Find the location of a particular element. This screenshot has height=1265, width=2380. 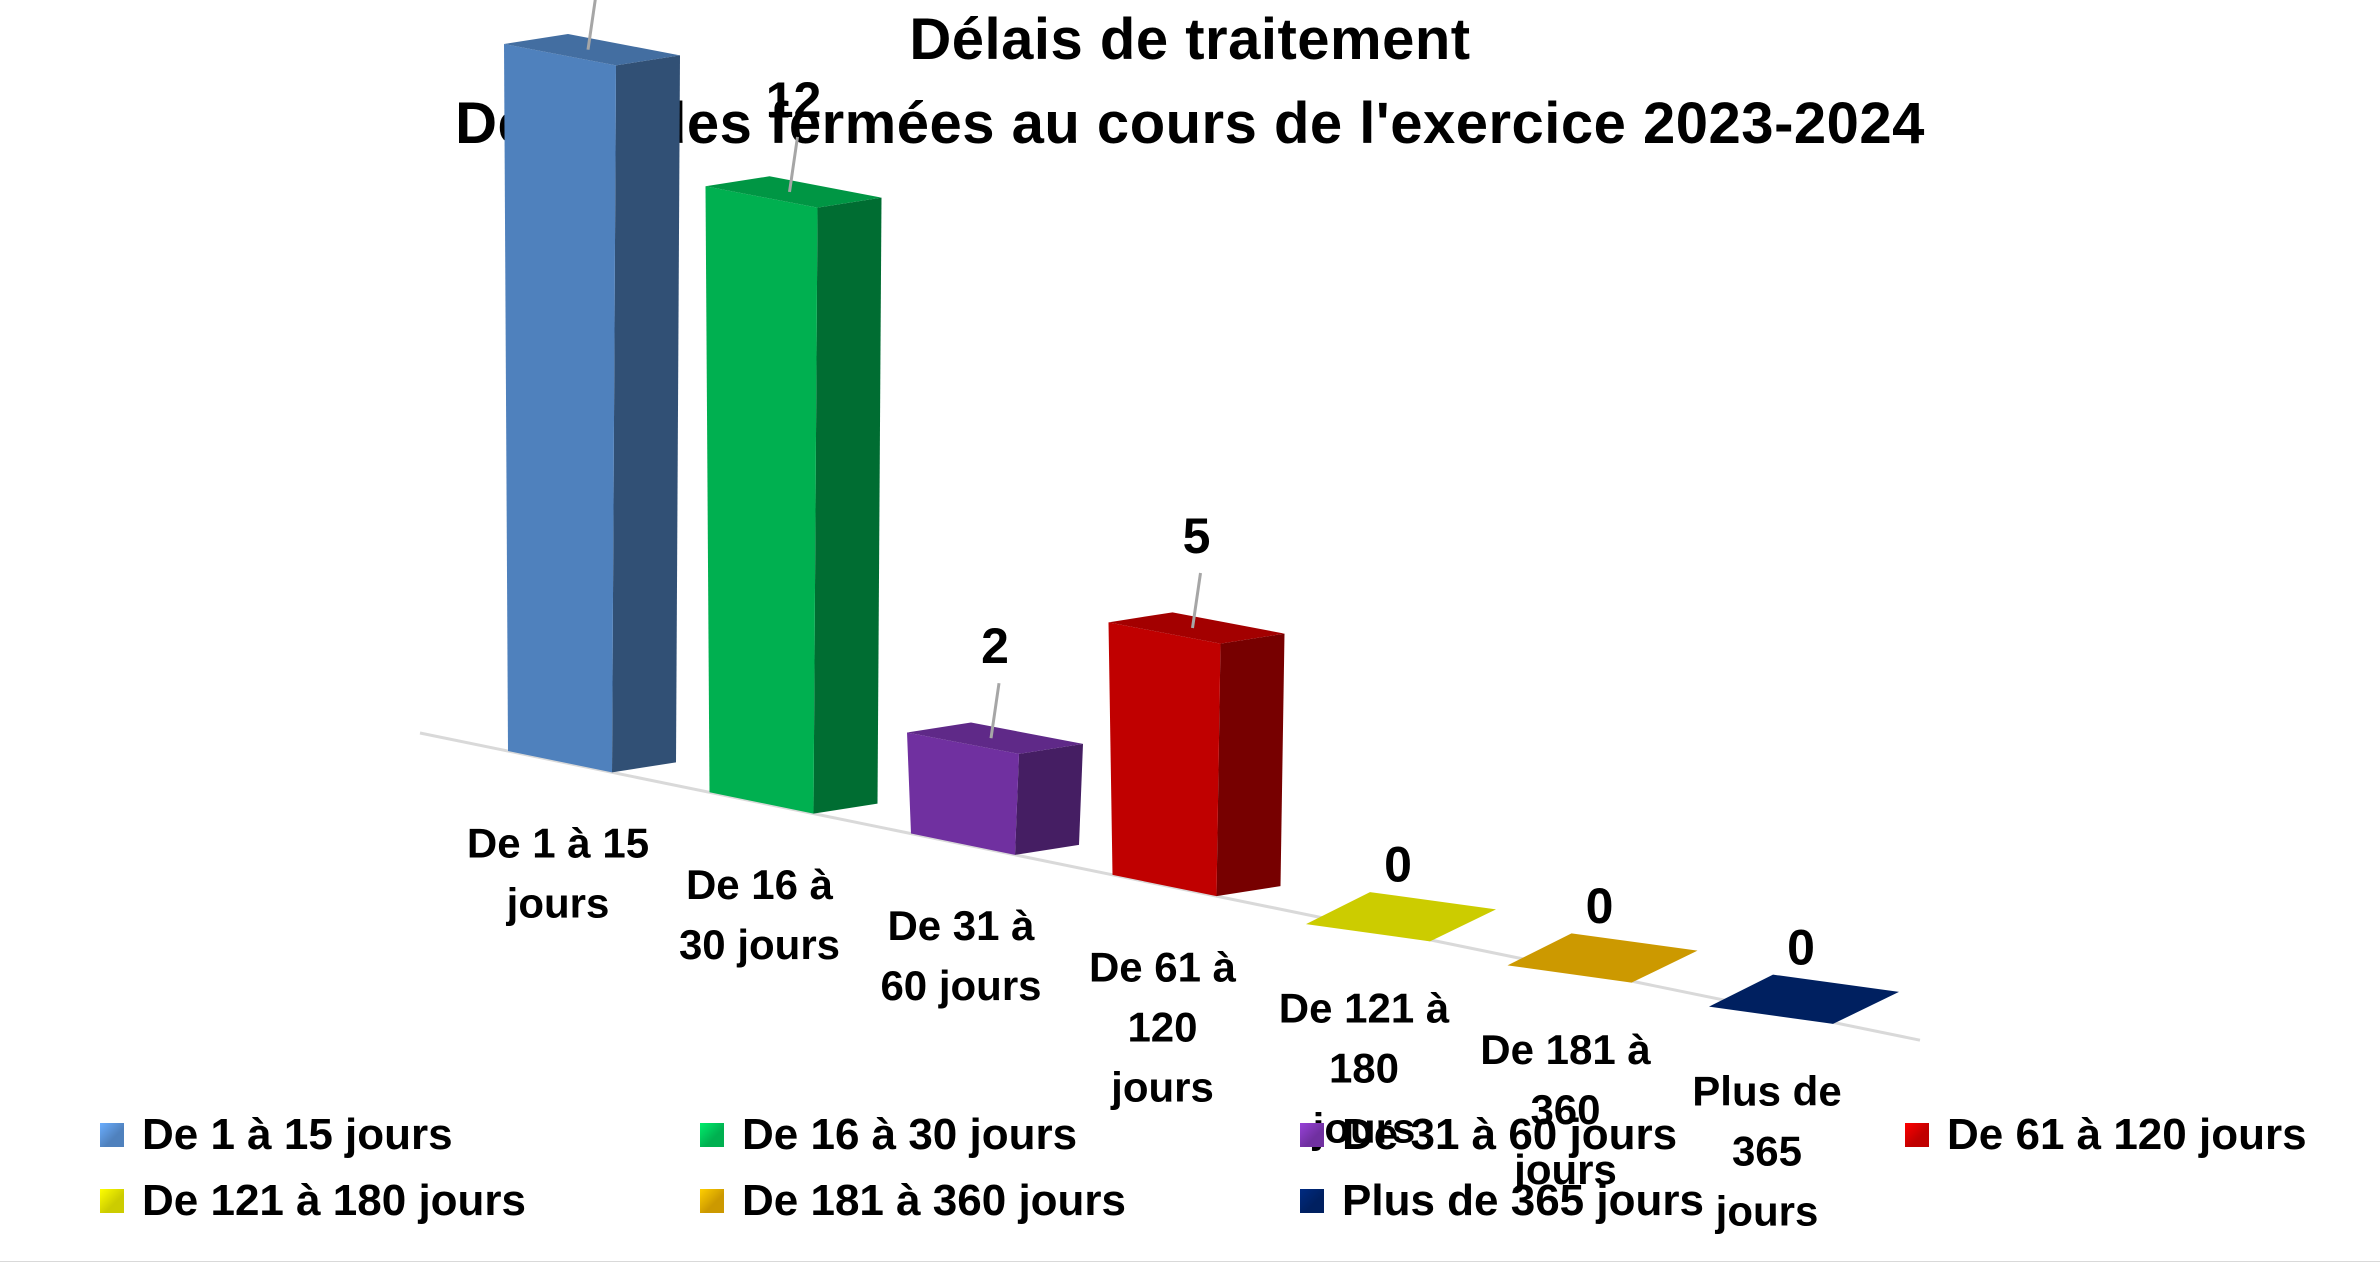

category-label: De 181 à is located at coordinates (1565, 1049).